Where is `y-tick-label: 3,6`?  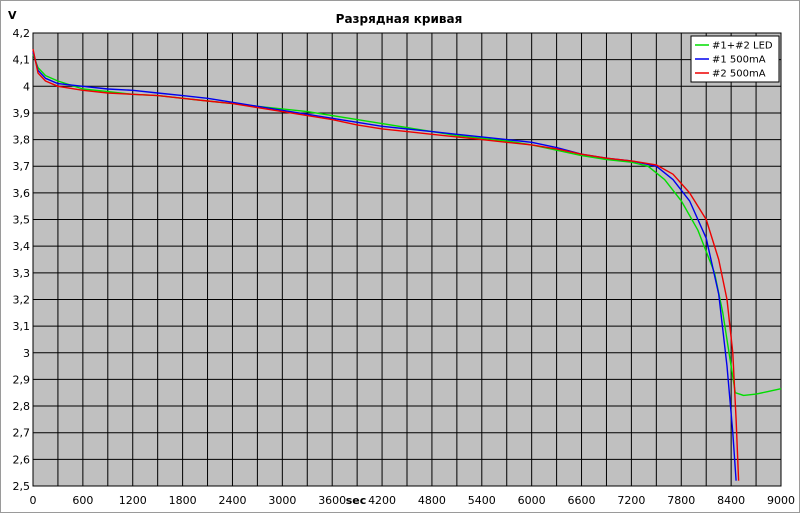 y-tick-label: 3,6 is located at coordinates (22, 193).